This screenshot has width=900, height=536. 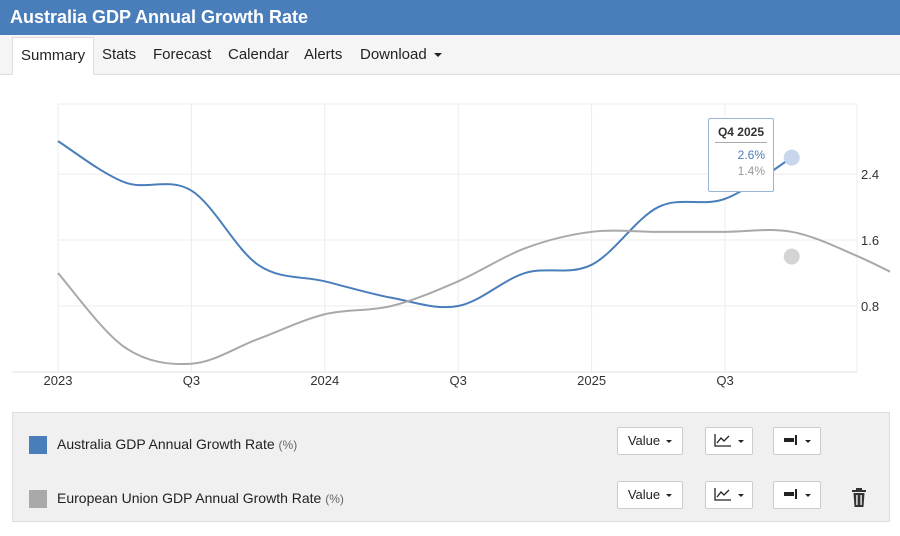 I want to click on chart-tooltip: Q4 2025 2.6% 1.4%, so click(x=741, y=155).